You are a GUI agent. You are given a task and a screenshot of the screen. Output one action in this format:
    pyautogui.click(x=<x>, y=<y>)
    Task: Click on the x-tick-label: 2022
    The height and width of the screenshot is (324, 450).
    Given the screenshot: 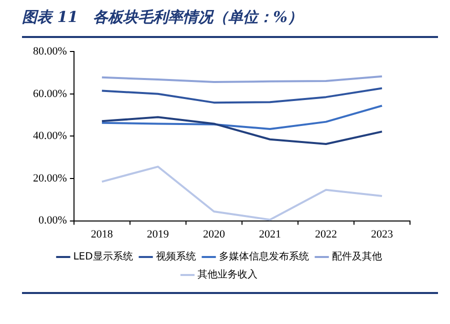 What is the action you would take?
    pyautogui.click(x=325, y=234)
    